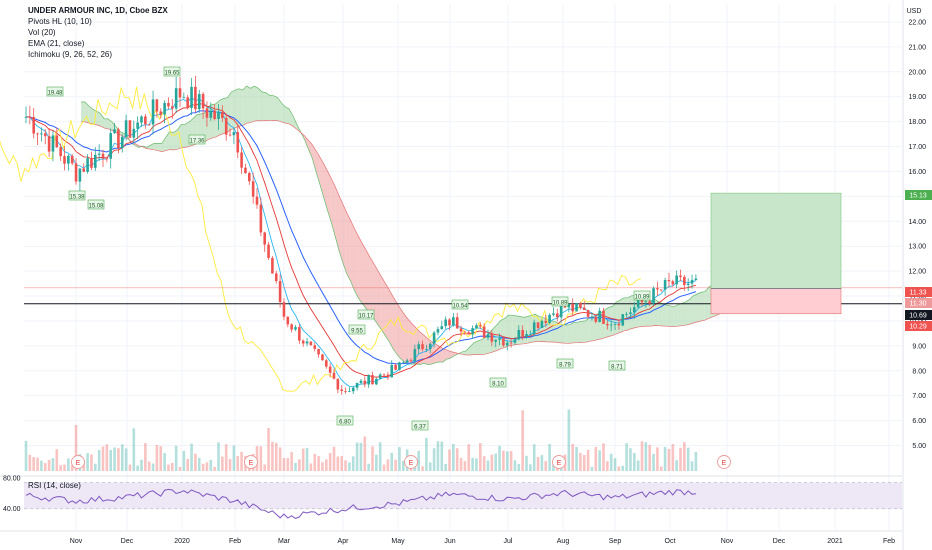 This screenshot has width=932, height=550. What do you see at coordinates (77, 198) in the screenshot?
I see `pivot-label: 15.38` at bounding box center [77, 198].